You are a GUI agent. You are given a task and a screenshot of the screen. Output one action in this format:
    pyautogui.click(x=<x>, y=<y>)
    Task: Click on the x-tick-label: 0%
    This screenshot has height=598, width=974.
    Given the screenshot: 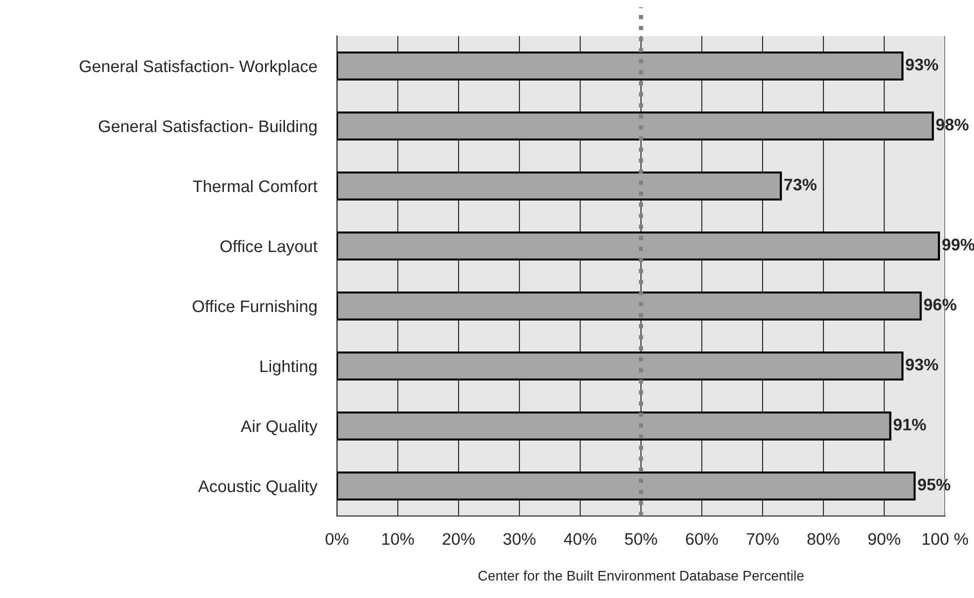 What is the action you would take?
    pyautogui.click(x=337, y=539)
    